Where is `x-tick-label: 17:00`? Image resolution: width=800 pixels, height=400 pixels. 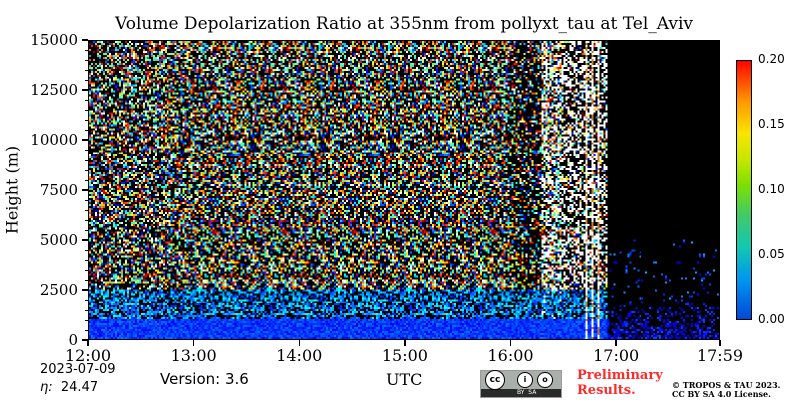 x-tick-label: 17:00 is located at coordinates (616, 355).